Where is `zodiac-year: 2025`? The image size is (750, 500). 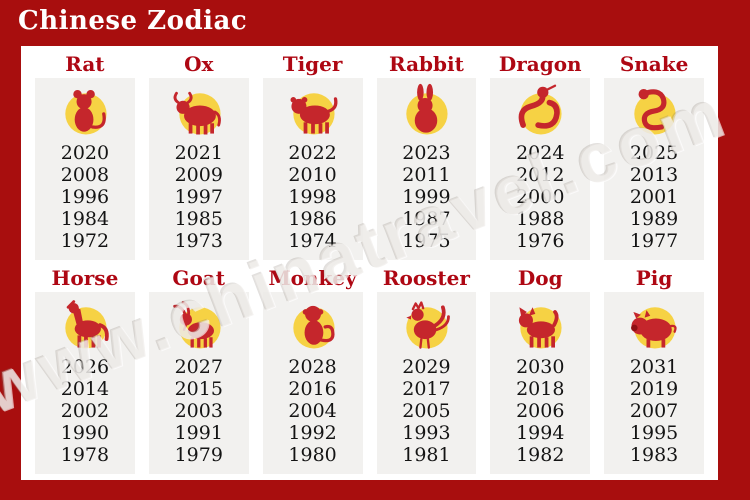 zodiac-year: 2025 is located at coordinates (654, 153).